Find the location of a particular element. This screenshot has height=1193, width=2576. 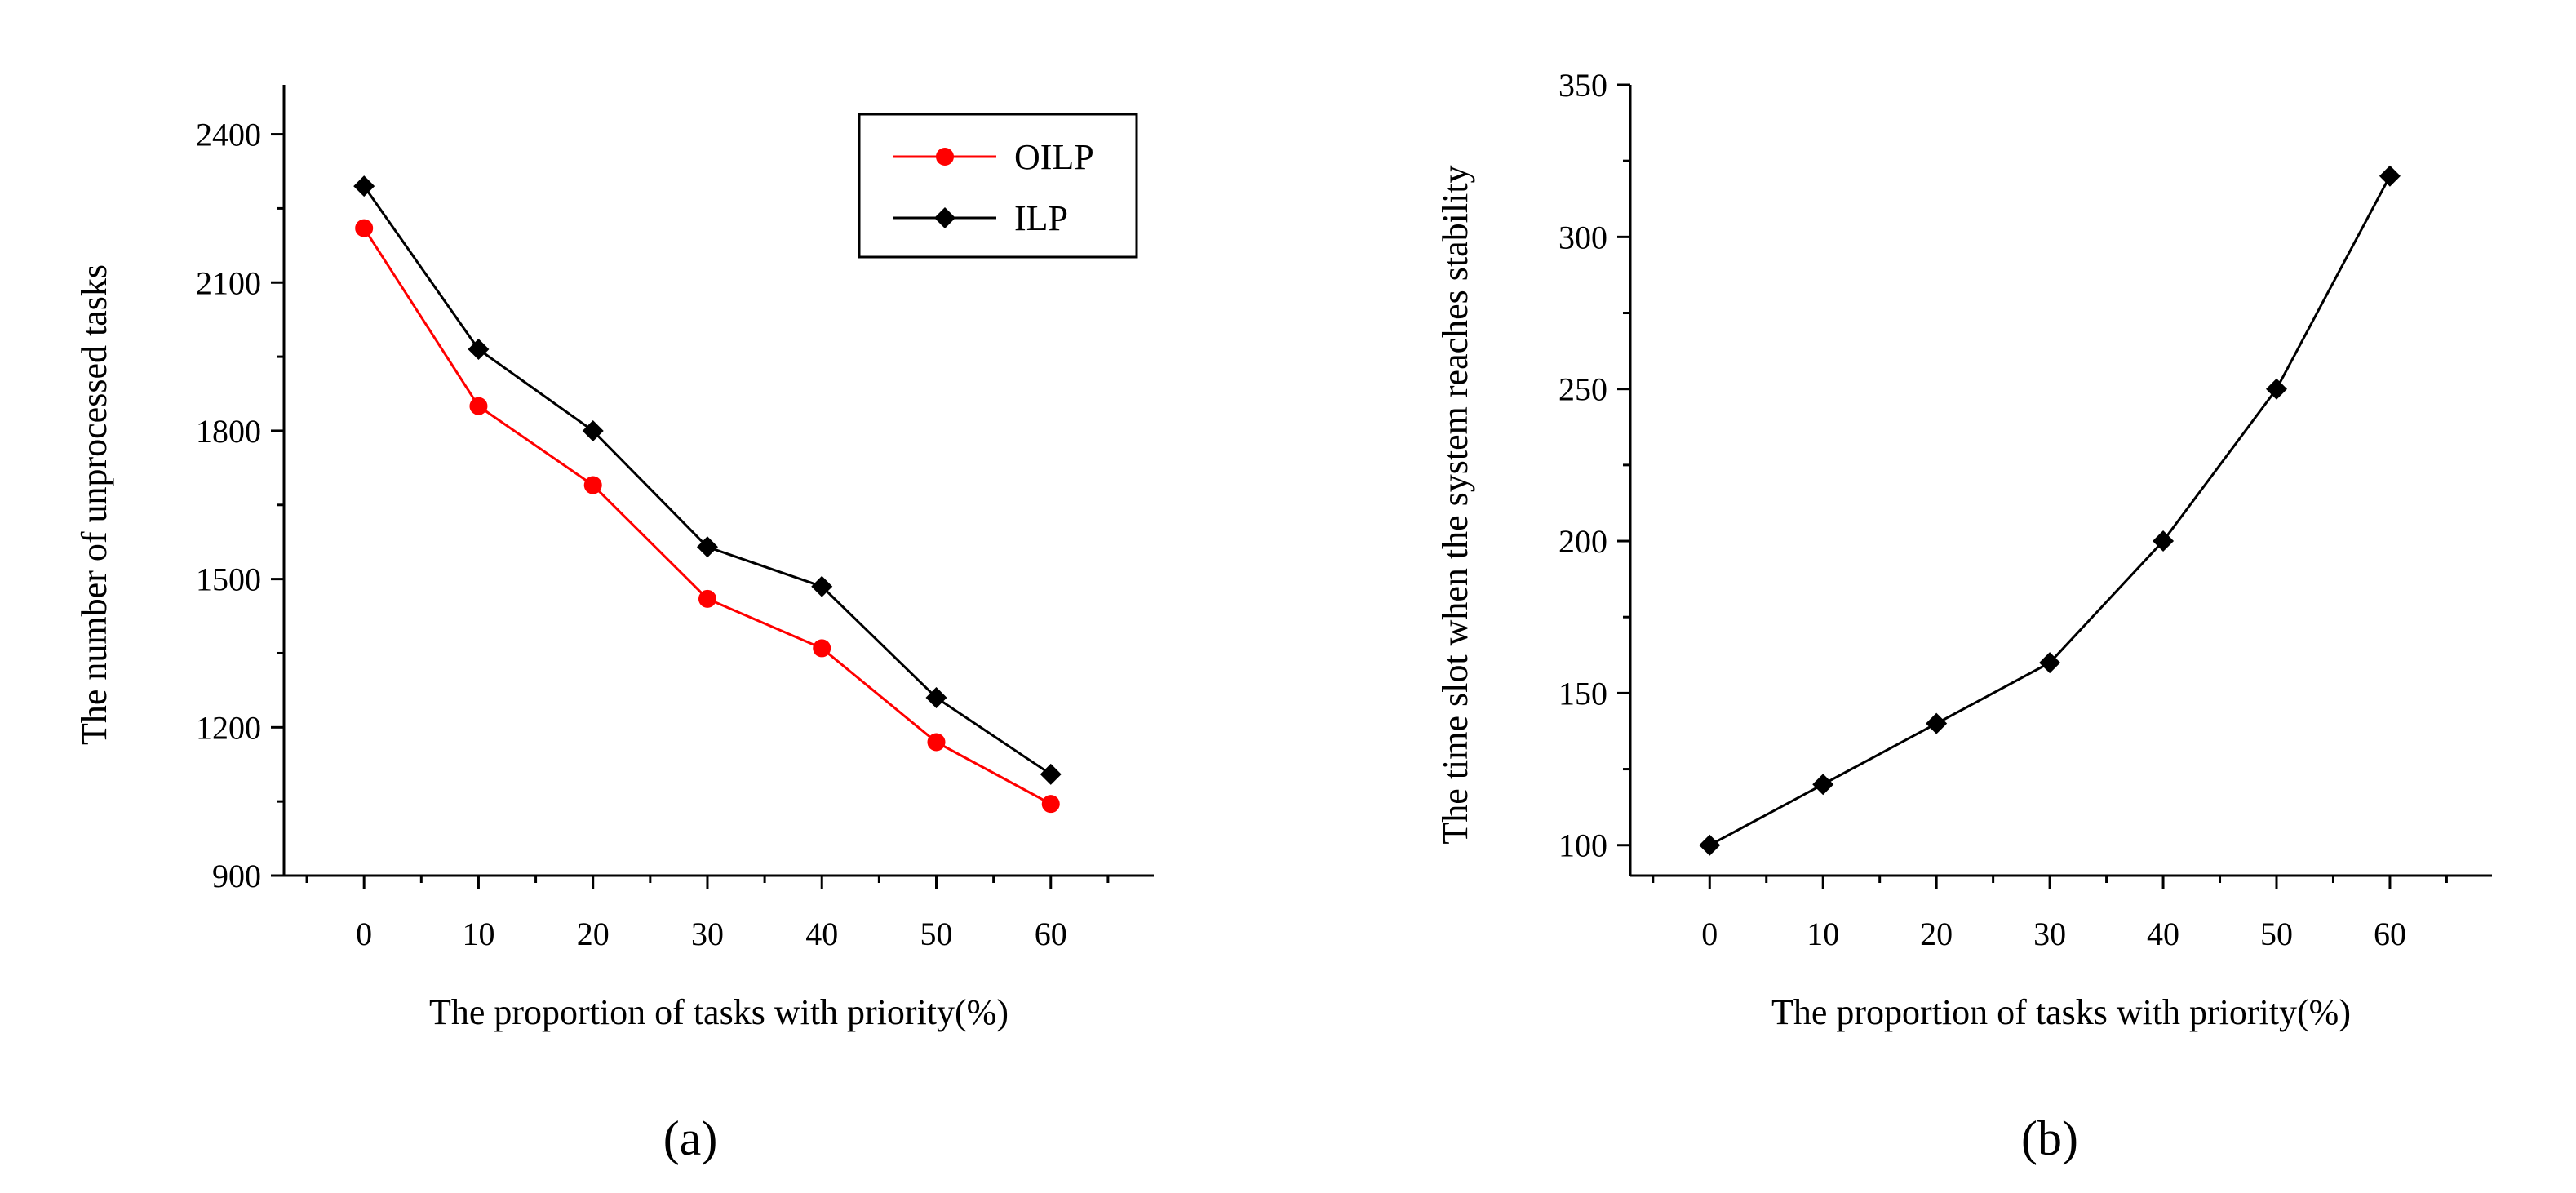

chart-a-x-tick-label: 60 is located at coordinates (1051, 934).